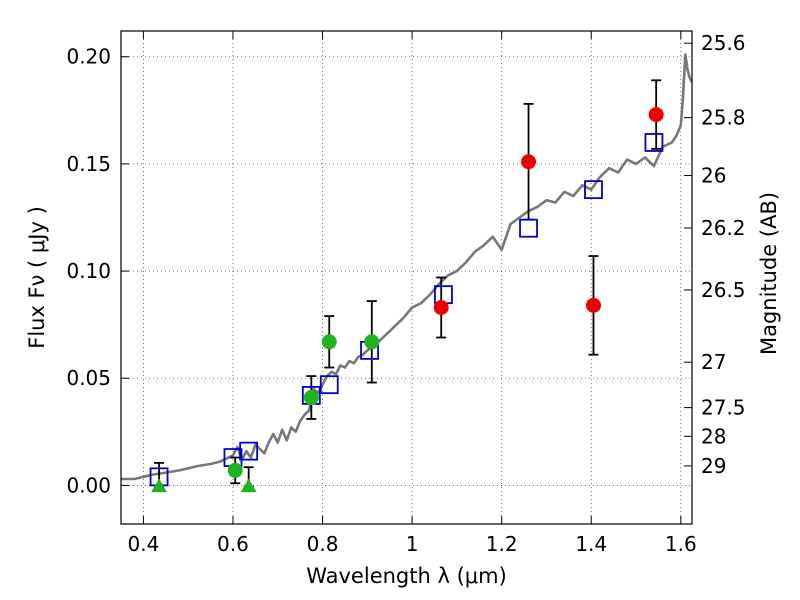 The image size is (800, 600). I want to click on x-tick-label: 1.2, so click(502, 544).